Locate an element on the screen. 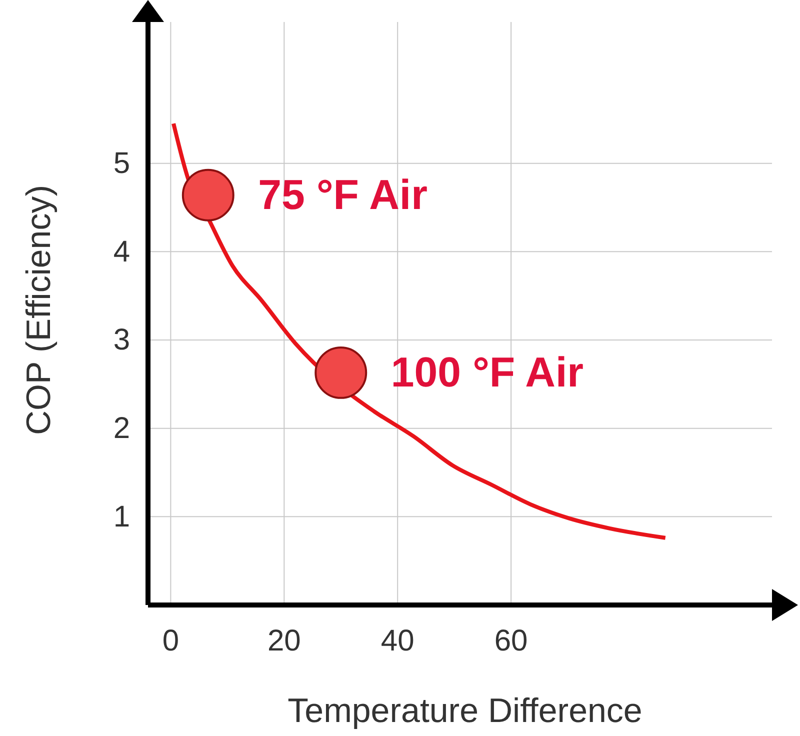 This screenshot has height=736, width=800. annotation: 100 °F Air is located at coordinates (487, 372).